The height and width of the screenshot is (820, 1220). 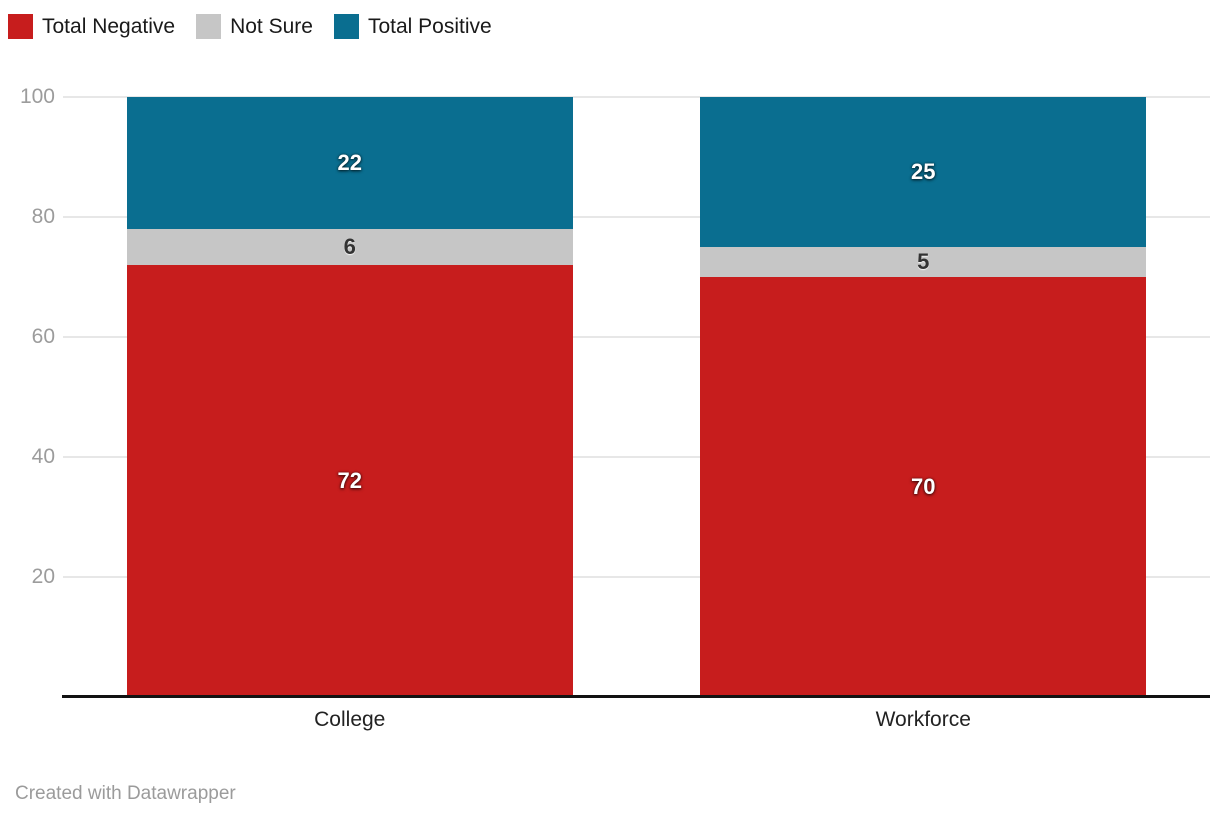 What do you see at coordinates (636, 696) in the screenshot?
I see `x-axis-baseline` at bounding box center [636, 696].